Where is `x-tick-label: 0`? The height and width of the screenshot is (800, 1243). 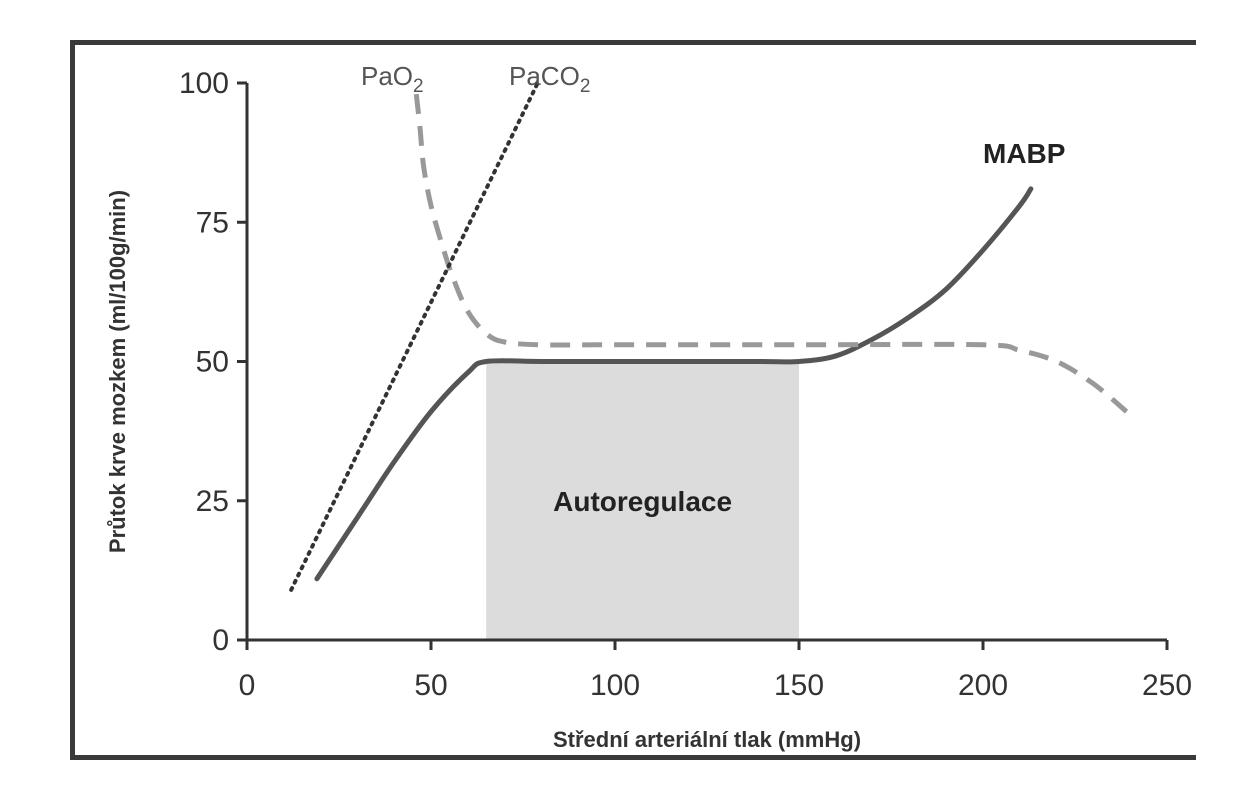
x-tick-label: 0 is located at coordinates (247, 685).